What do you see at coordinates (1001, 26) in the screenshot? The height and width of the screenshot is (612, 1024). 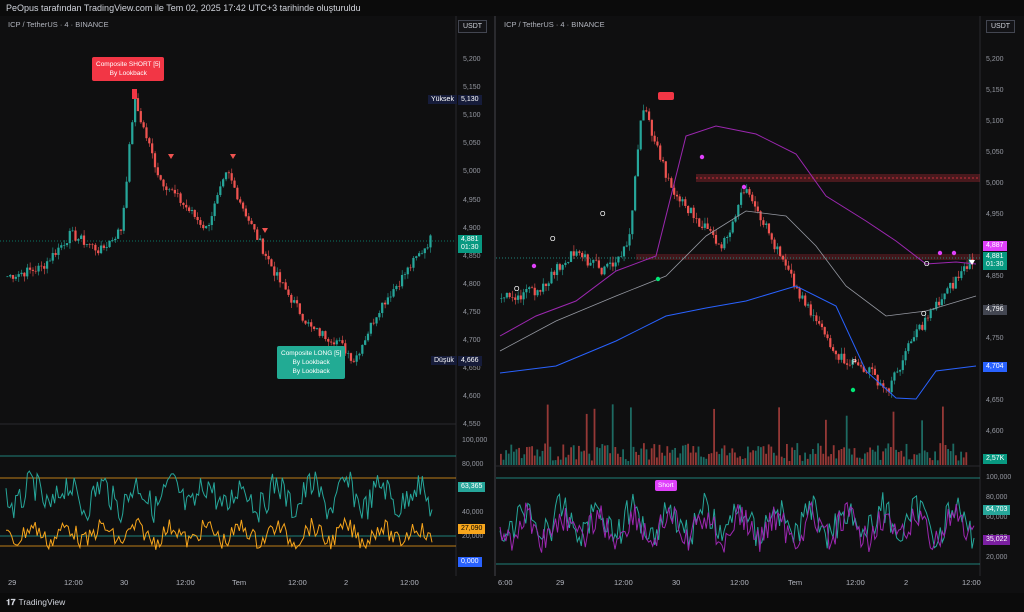 I see `right-currency-button: USDT` at bounding box center [1001, 26].